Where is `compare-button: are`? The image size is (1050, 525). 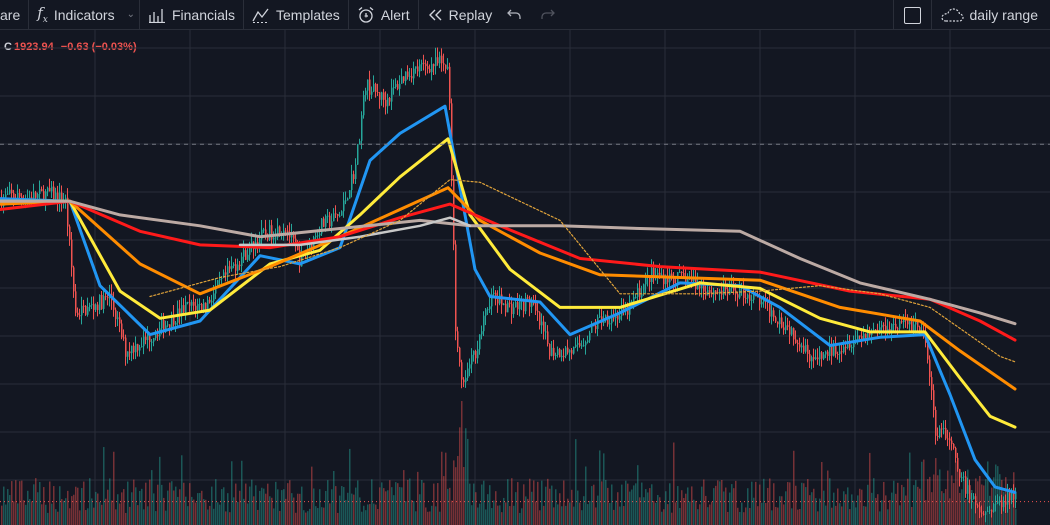 compare-button: are is located at coordinates (14, 15).